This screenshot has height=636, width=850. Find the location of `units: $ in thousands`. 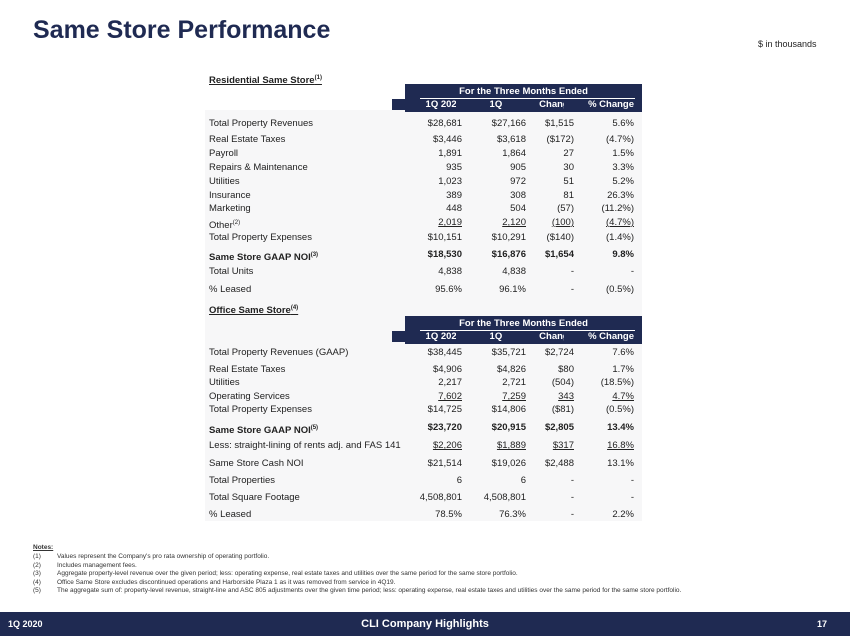

units: $ in thousands is located at coordinates (787, 44).